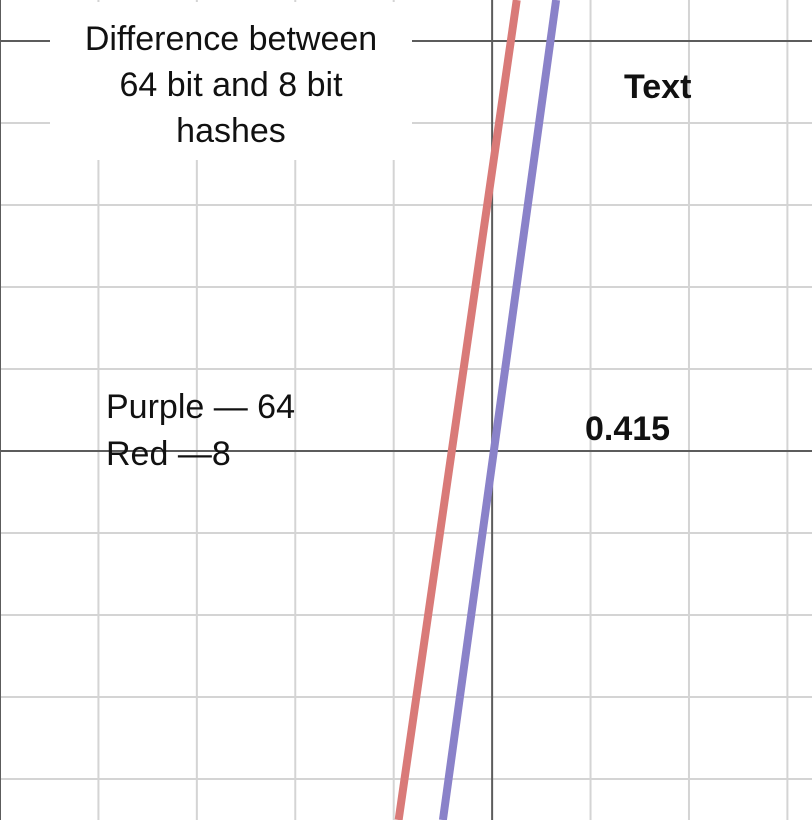 Image resolution: width=812 pixels, height=820 pixels. Describe the element at coordinates (200, 430) in the screenshot. I see `legend: Purple — 64 Red —8` at that location.